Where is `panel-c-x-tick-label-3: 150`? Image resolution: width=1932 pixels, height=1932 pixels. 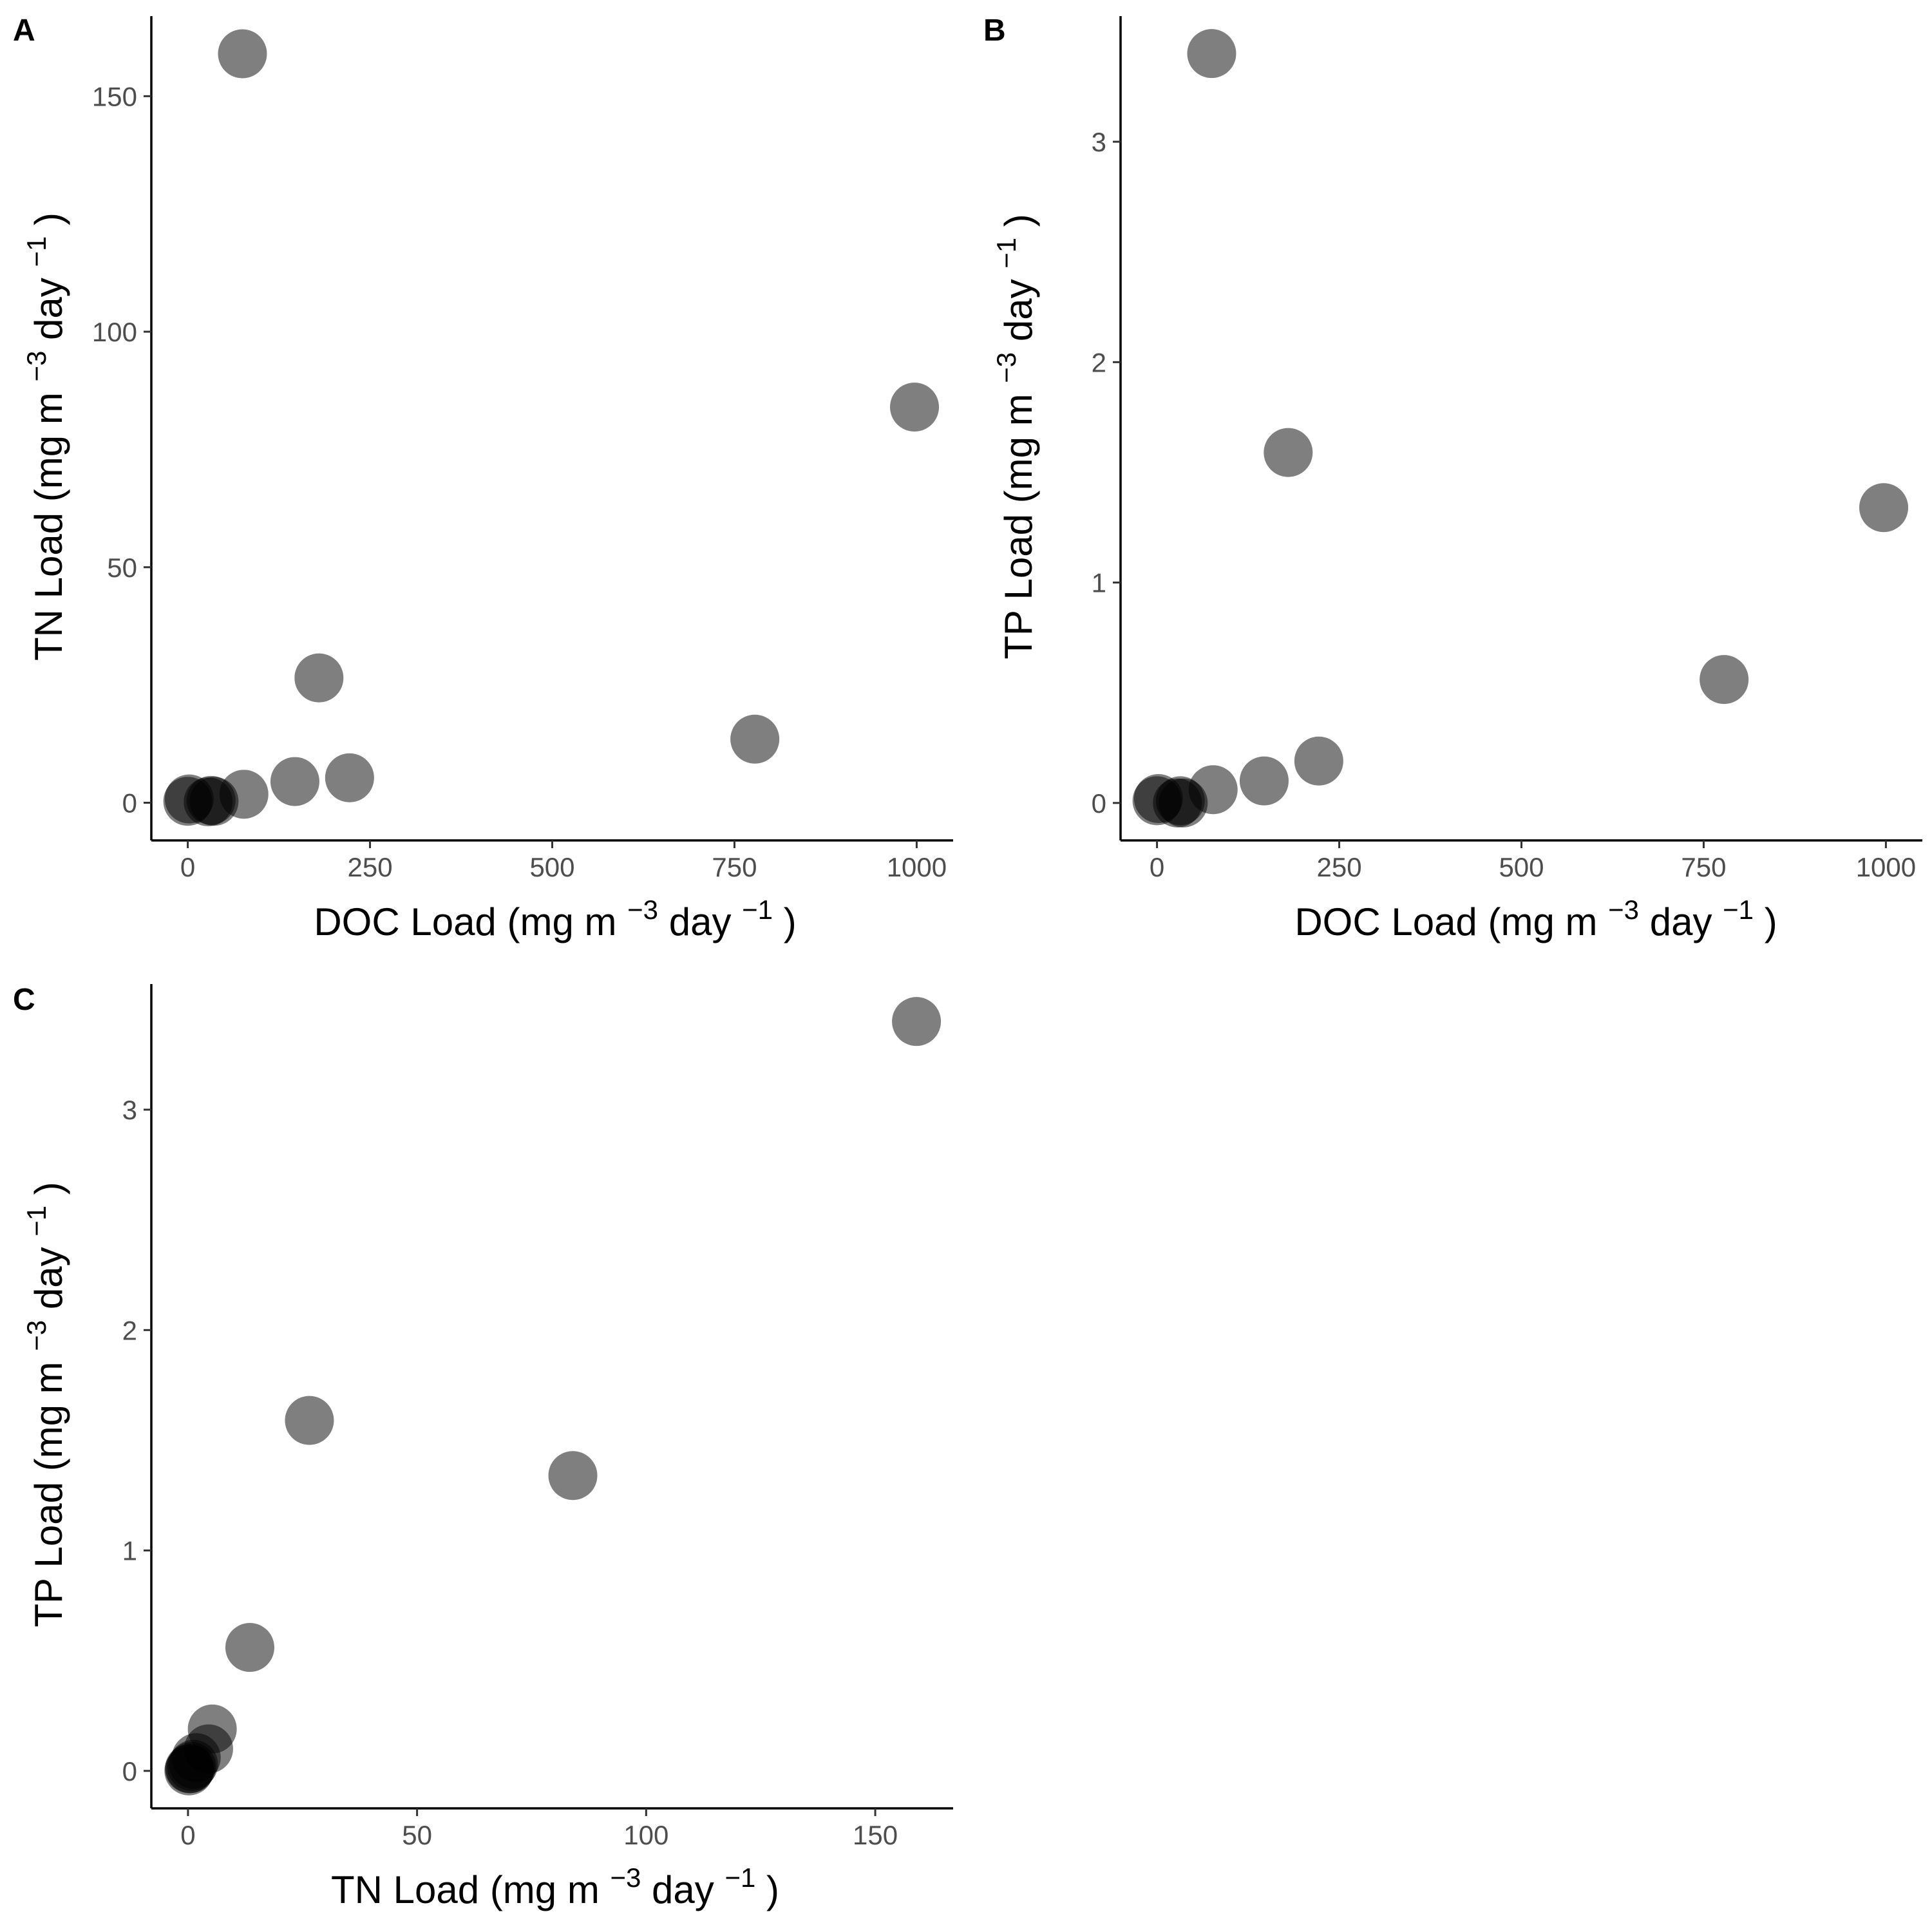
panel-c-x-tick-label-3: 150 is located at coordinates (876, 1835).